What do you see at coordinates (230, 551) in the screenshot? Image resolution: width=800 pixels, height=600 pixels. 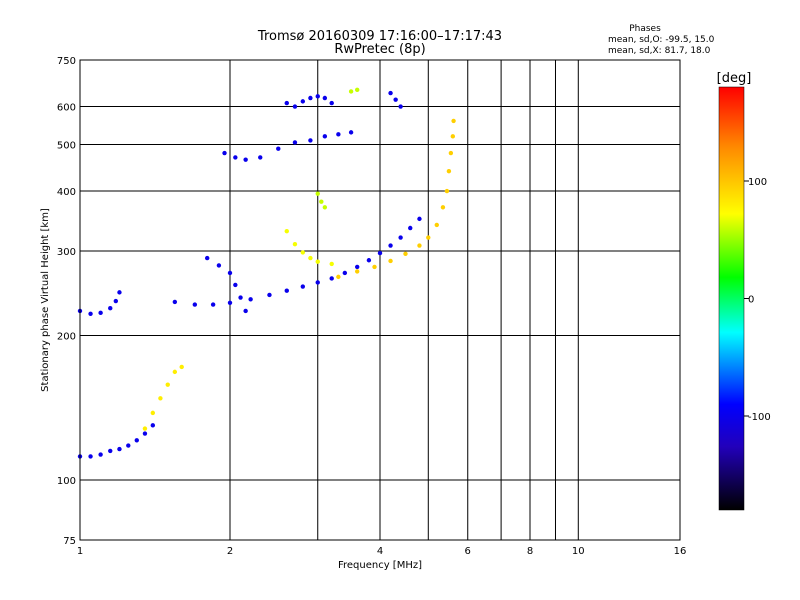 I see `x-tick-label: 2` at bounding box center [230, 551].